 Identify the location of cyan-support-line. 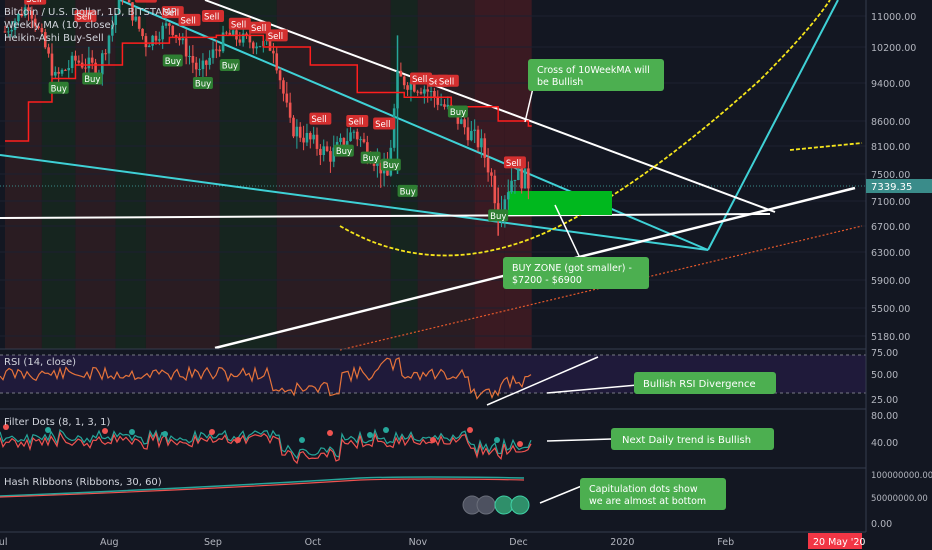
(354, 202).